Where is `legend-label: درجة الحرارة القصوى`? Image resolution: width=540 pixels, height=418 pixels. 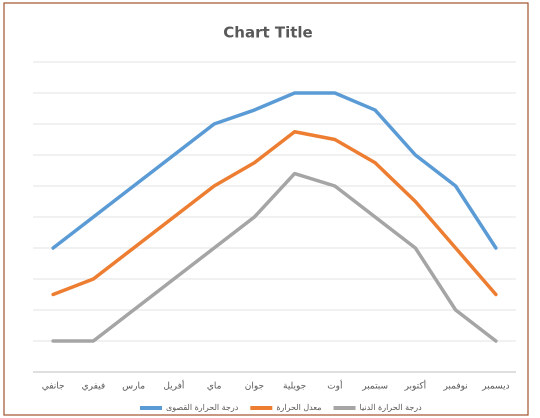 legend-label: درجة الحرارة القصوى is located at coordinates (202, 407).